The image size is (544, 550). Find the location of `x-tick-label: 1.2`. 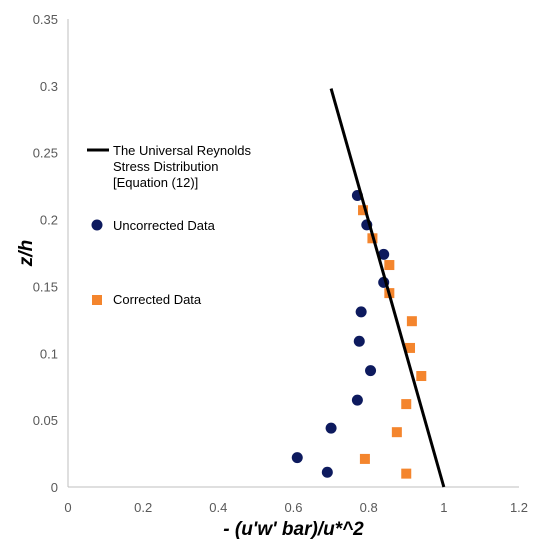

x-tick-label: 1.2 is located at coordinates (519, 507).